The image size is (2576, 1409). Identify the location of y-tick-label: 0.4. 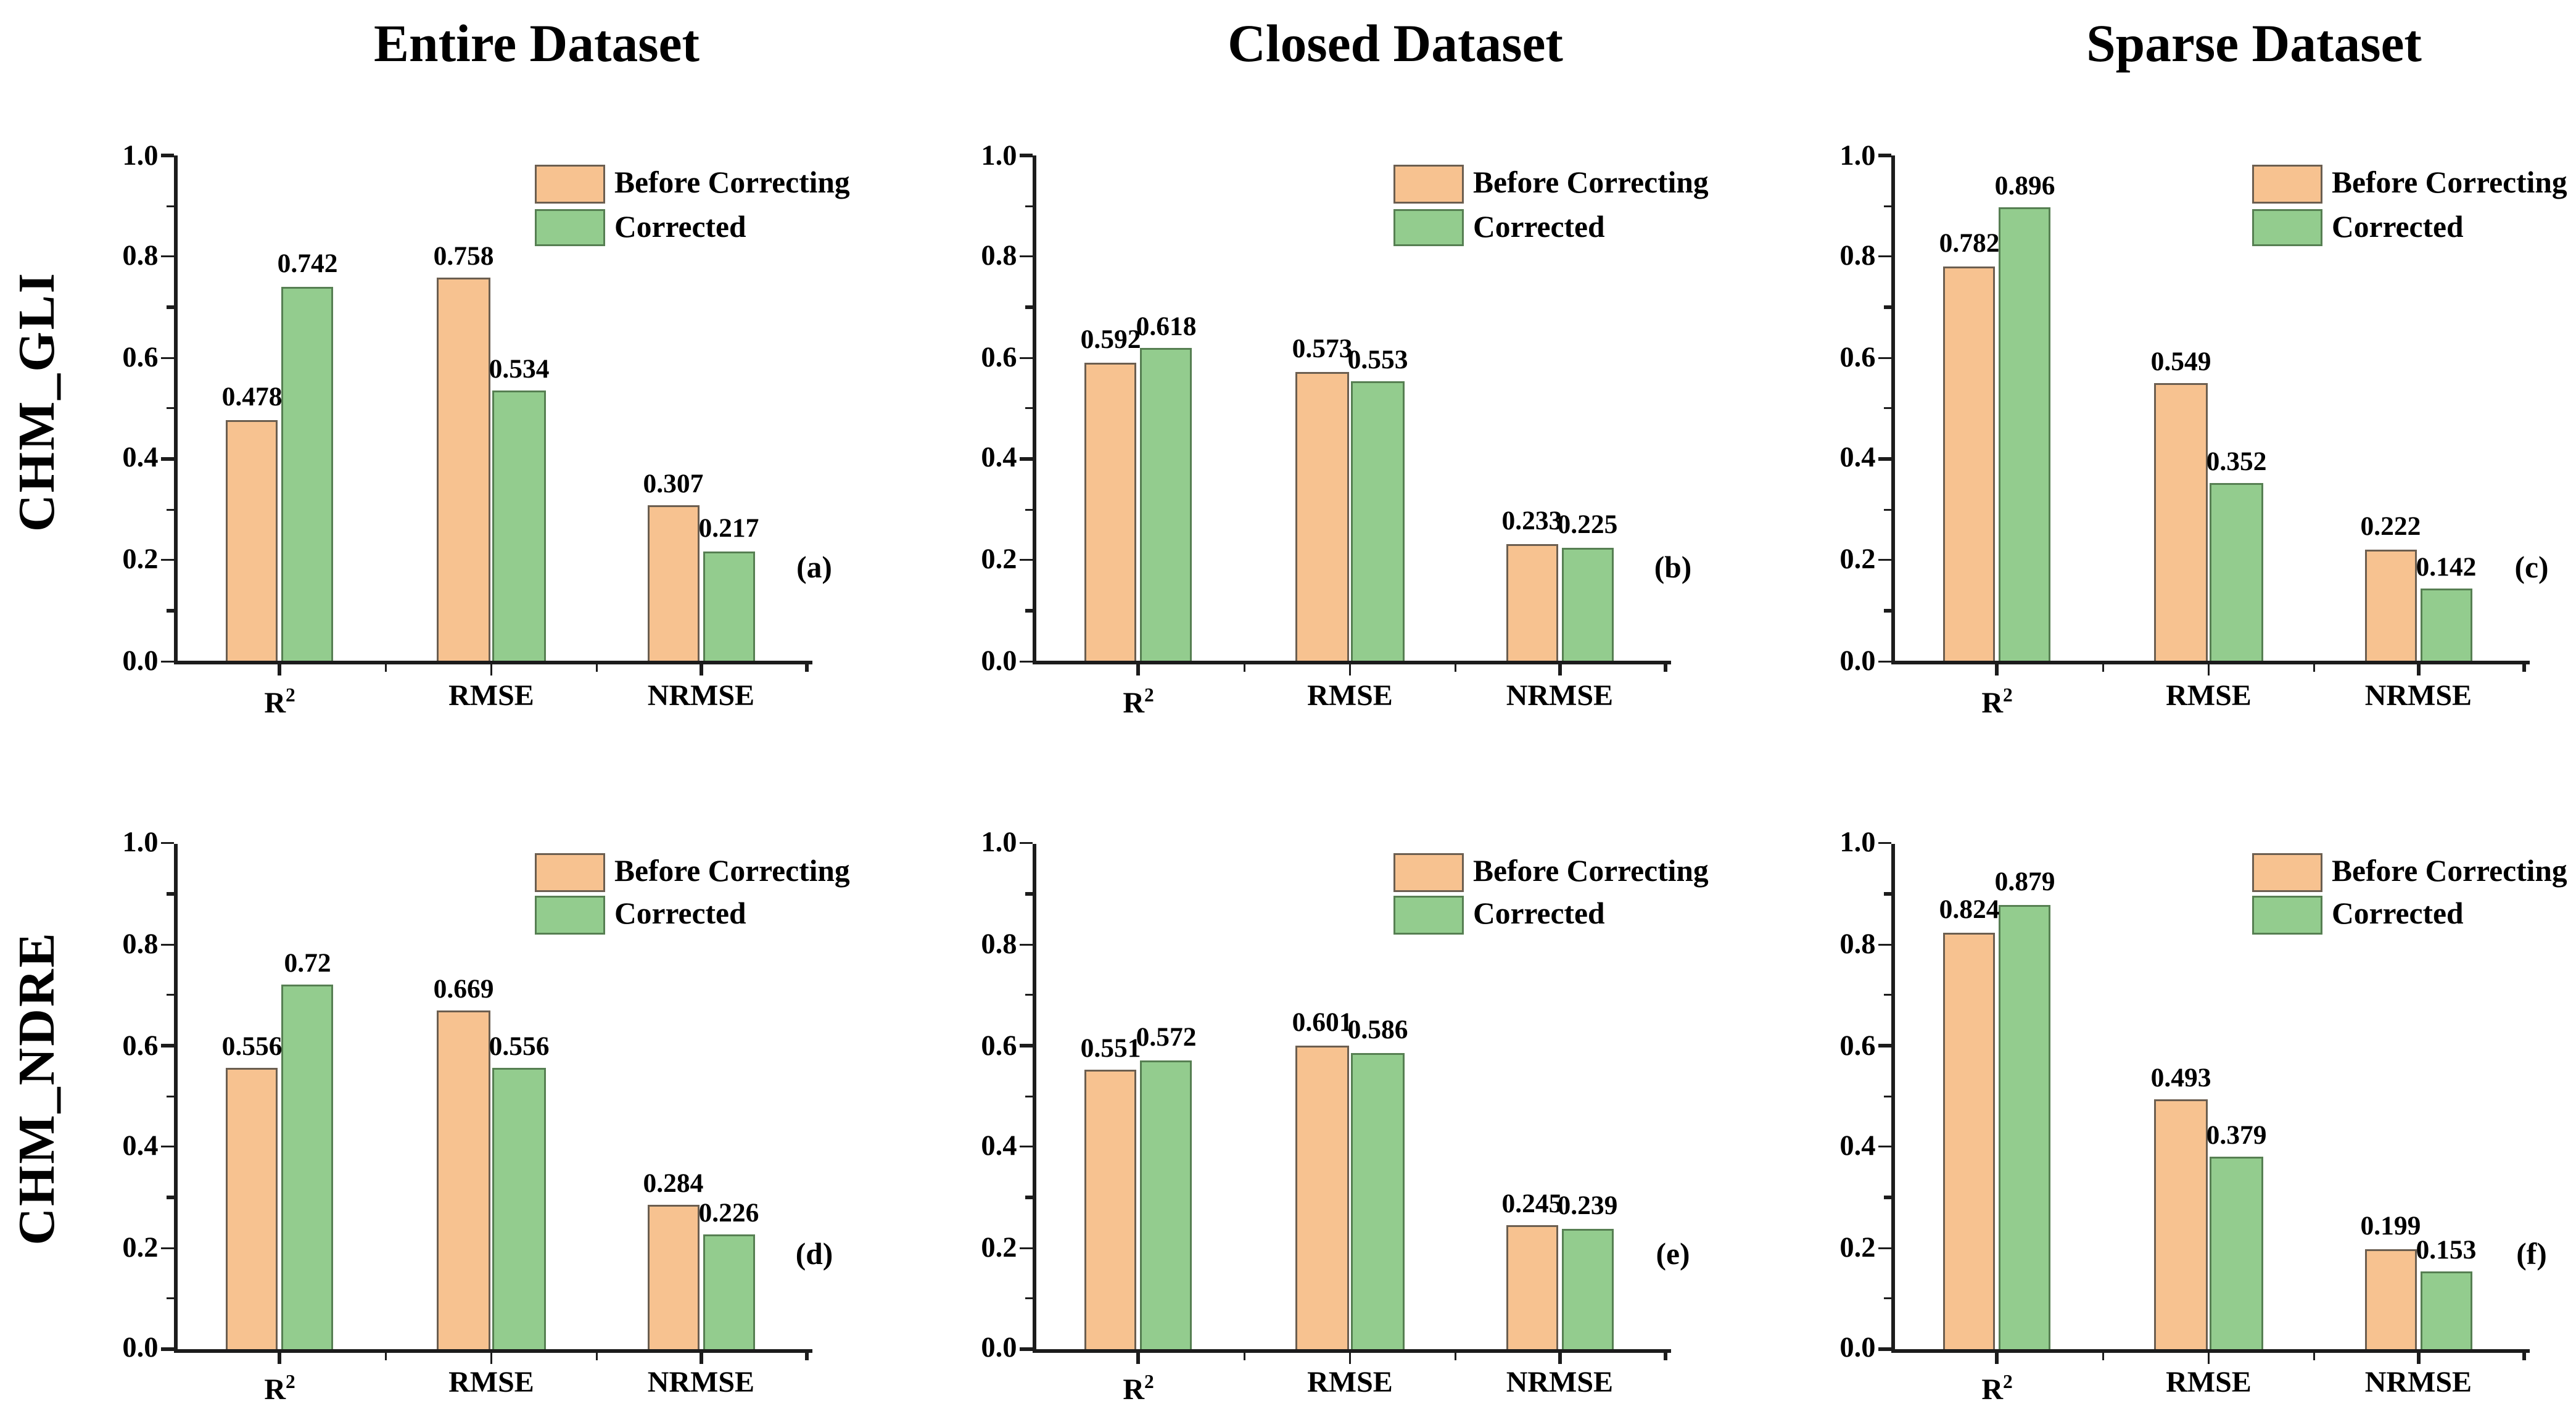
(999, 459).